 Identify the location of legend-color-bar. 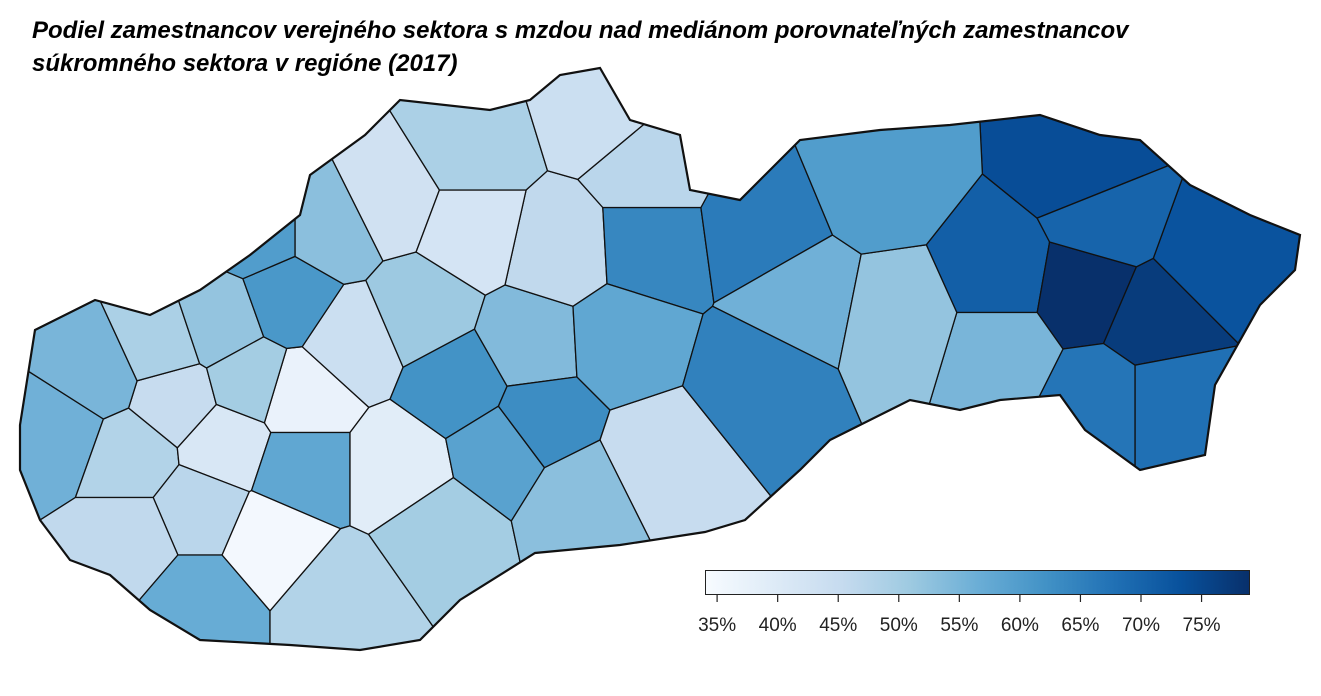
(977, 582).